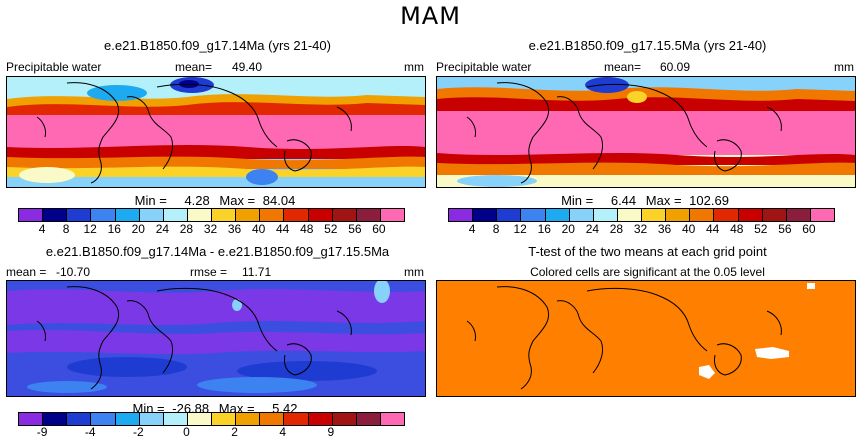 Image resolution: width=861 pixels, height=442 pixels. Describe the element at coordinates (186, 229) in the screenshot. I see `panel1-colorbar-tick-label: 28` at that location.